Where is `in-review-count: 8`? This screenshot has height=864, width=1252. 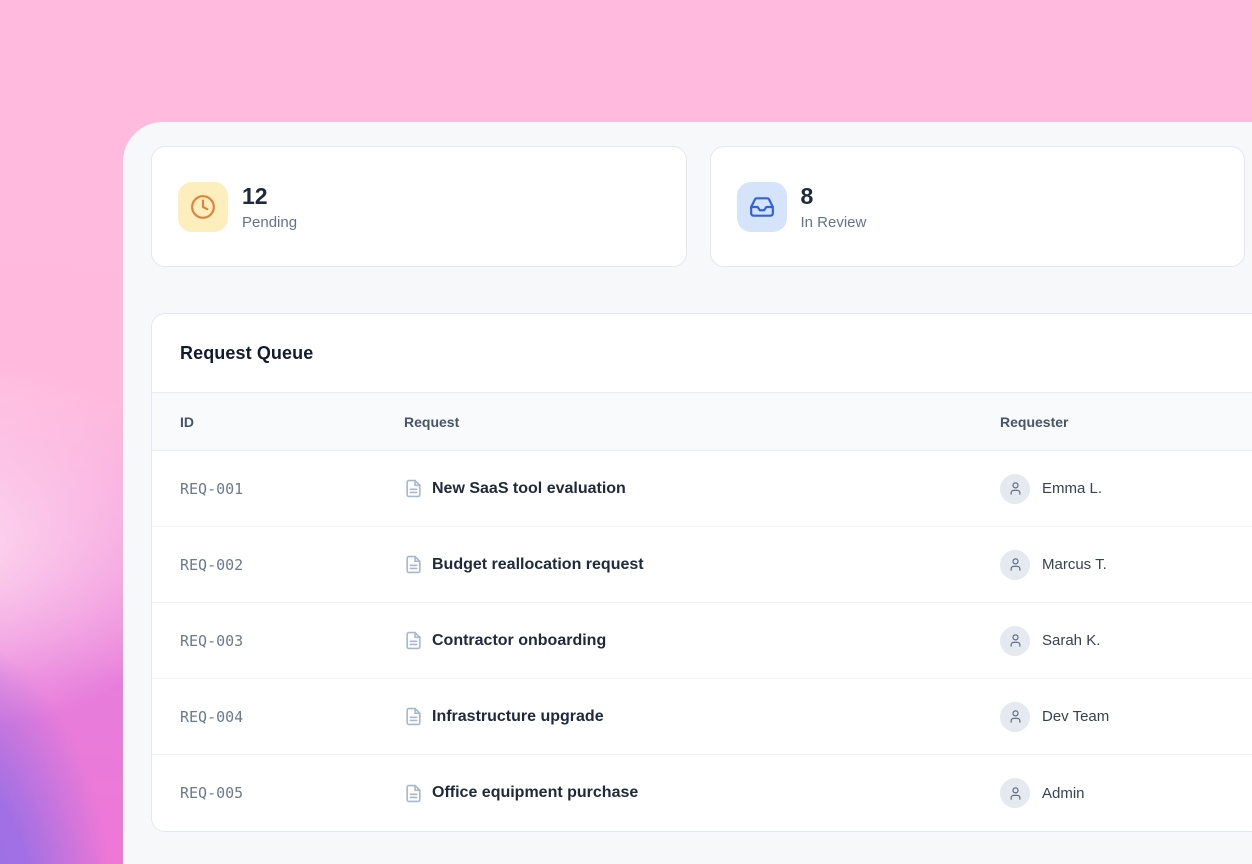 in-review-count: 8 is located at coordinates (807, 196).